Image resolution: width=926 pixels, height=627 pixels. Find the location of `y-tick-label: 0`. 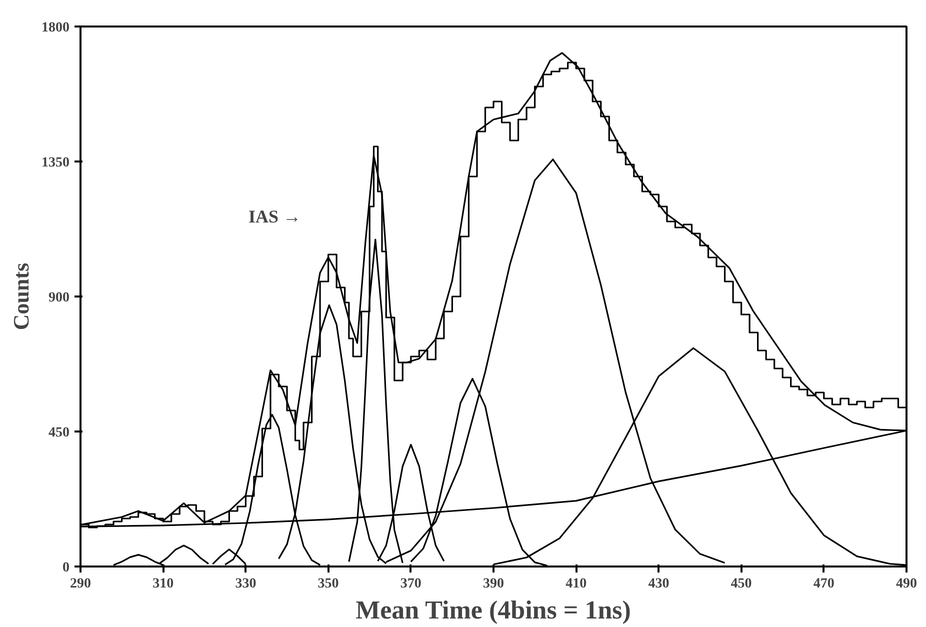

y-tick-label: 0 is located at coordinates (66, 568).